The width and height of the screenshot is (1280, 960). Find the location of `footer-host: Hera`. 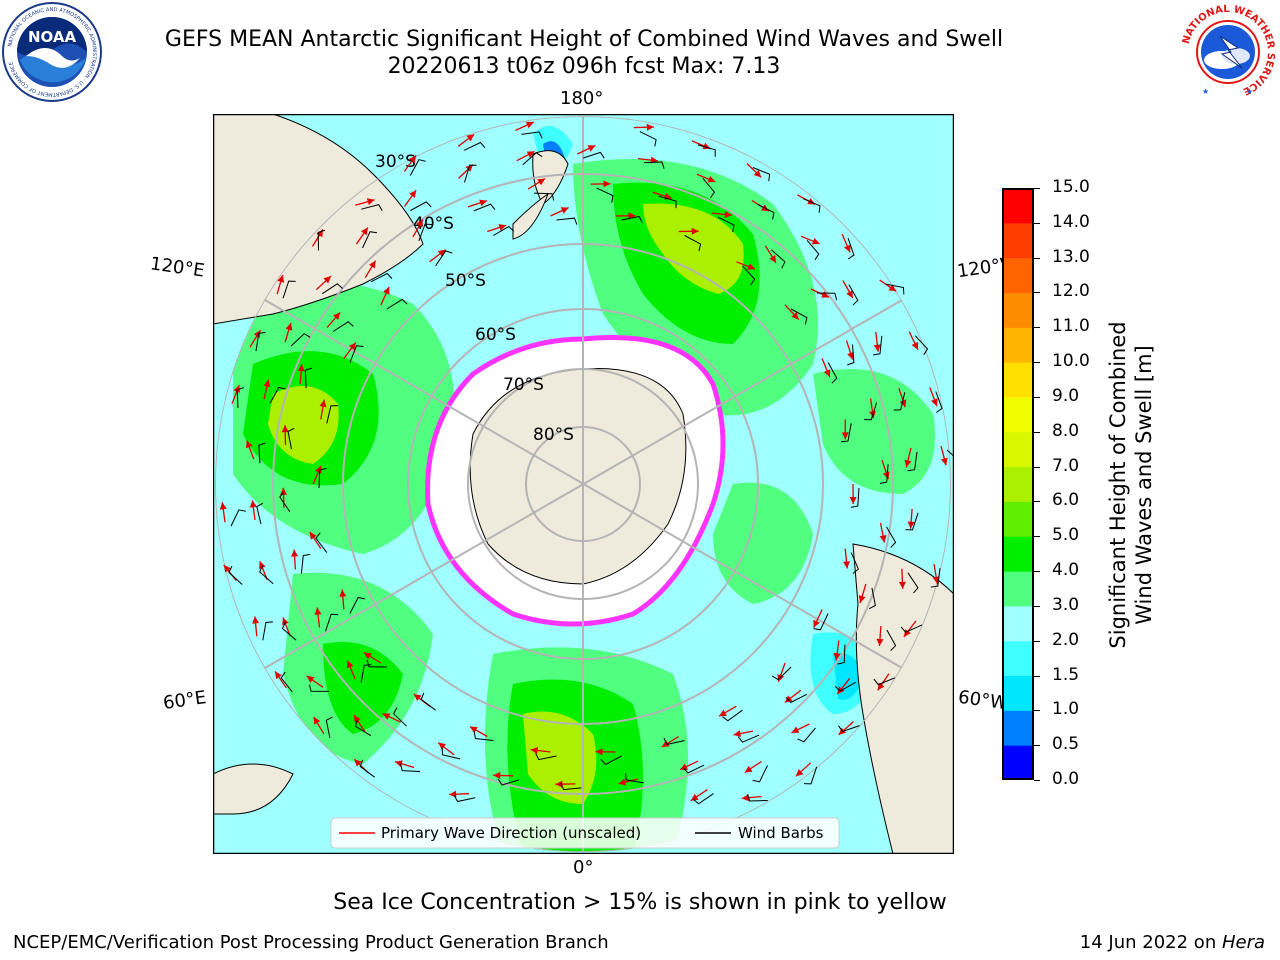

footer-host: Hera is located at coordinates (1243, 942).